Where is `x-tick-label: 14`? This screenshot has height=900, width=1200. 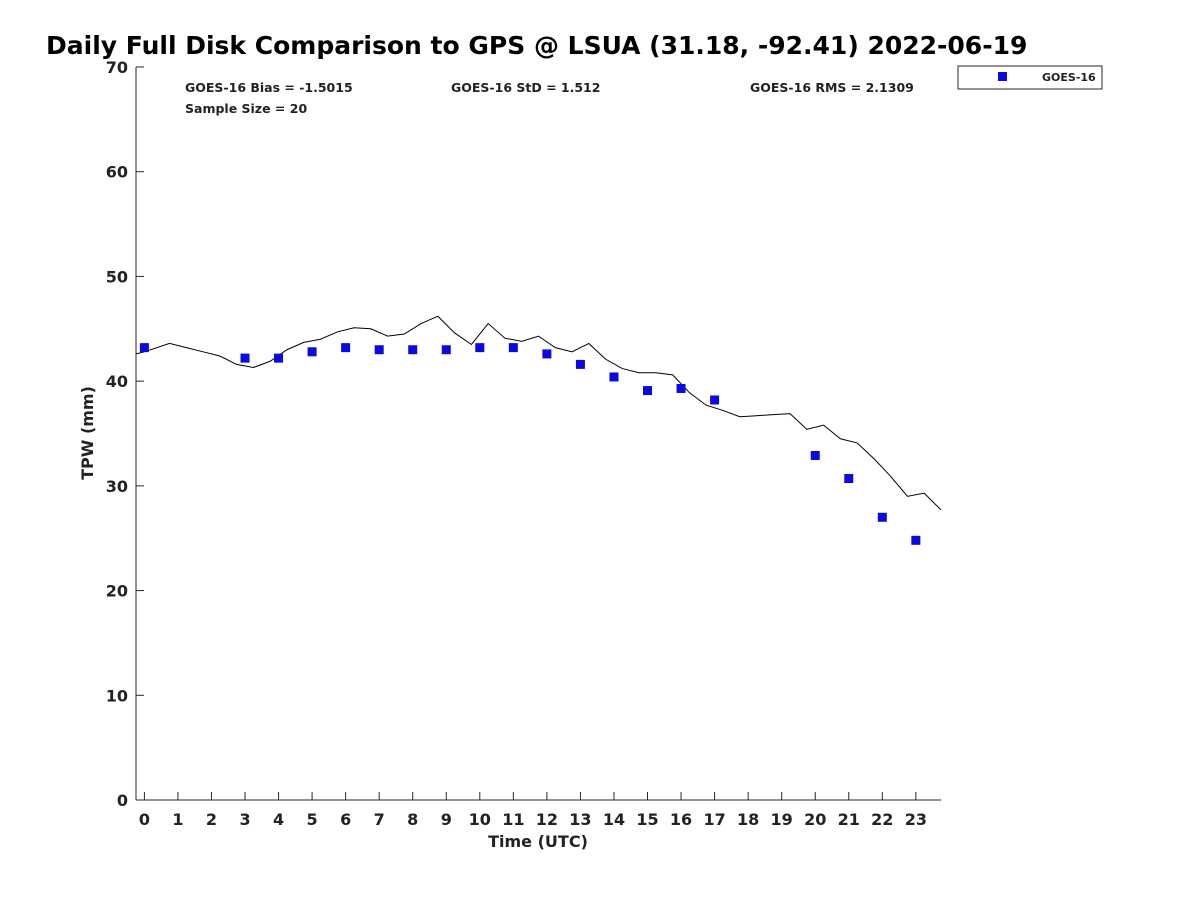 x-tick-label: 14 is located at coordinates (614, 819).